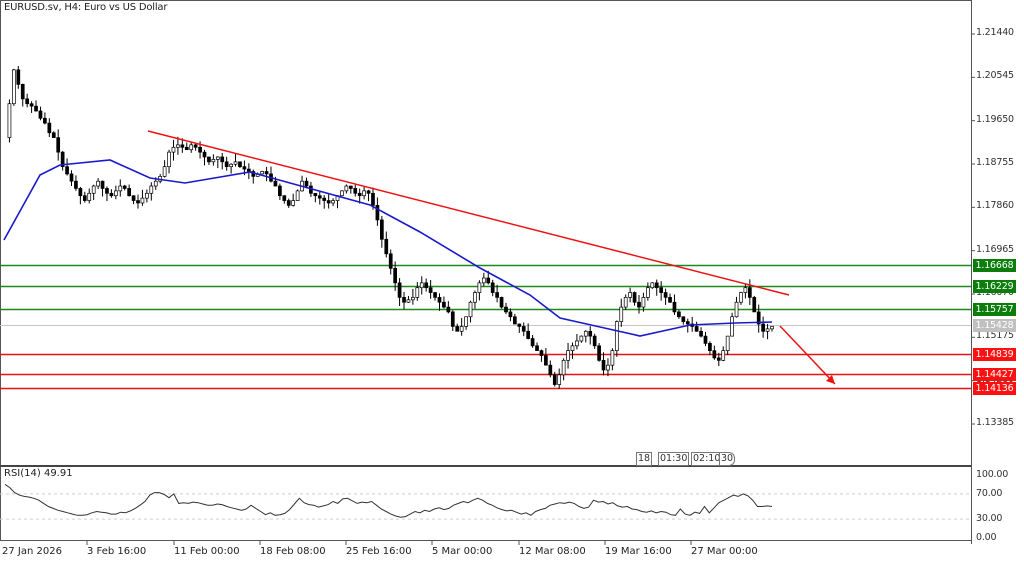 This screenshot has height=562, width=1024. What do you see at coordinates (379, 551) in the screenshot?
I see `time-tick-label: 25 Feb 16:00` at bounding box center [379, 551].